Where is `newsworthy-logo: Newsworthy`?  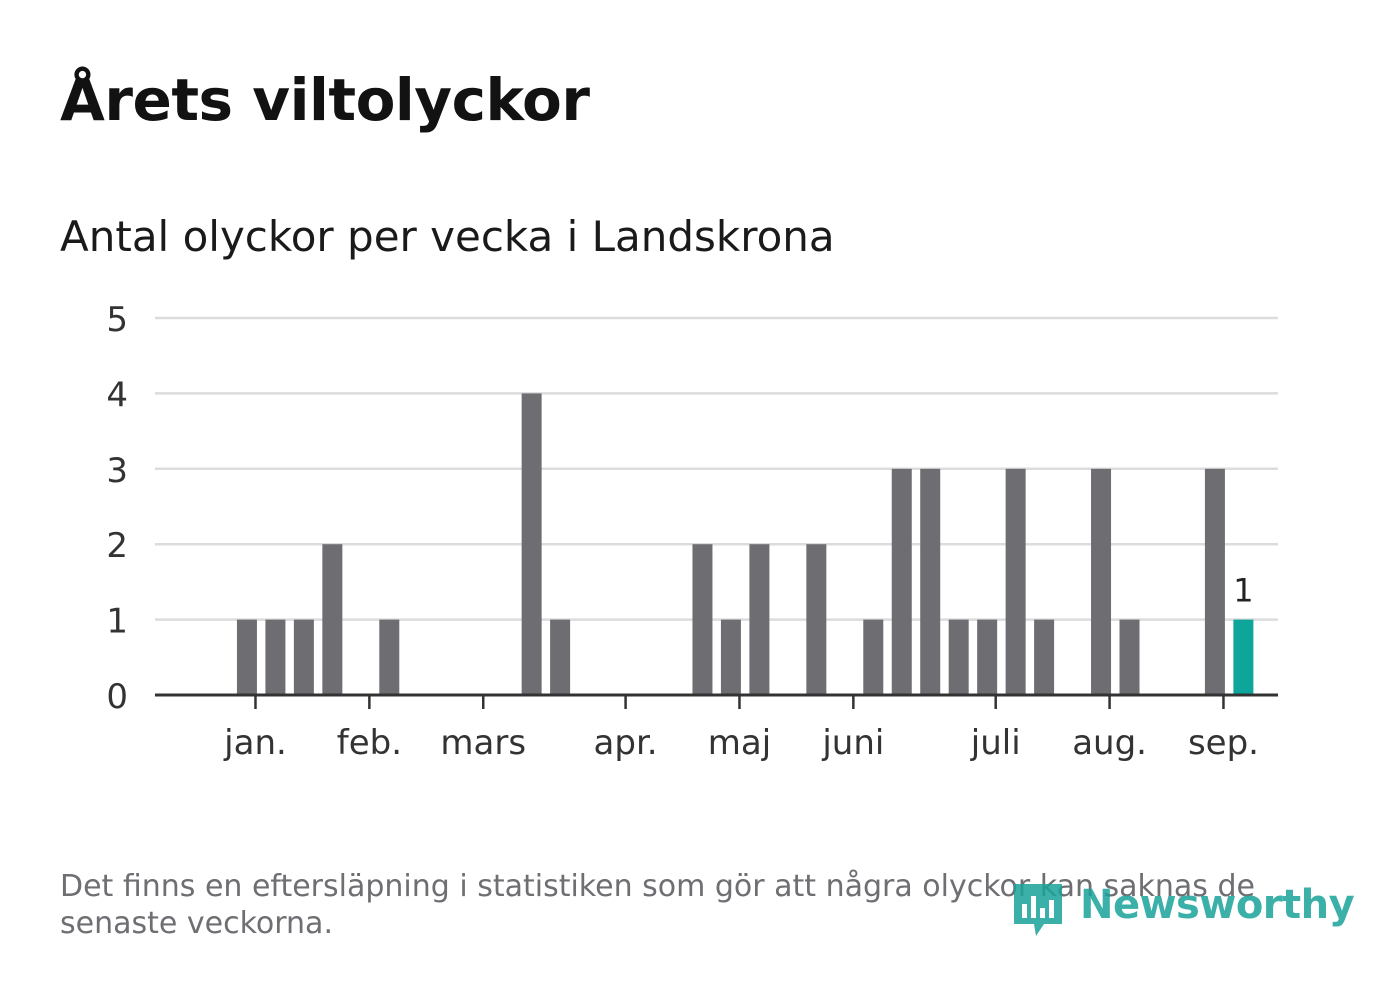 newsworthy-logo: Newsworthy is located at coordinates (1182, 911).